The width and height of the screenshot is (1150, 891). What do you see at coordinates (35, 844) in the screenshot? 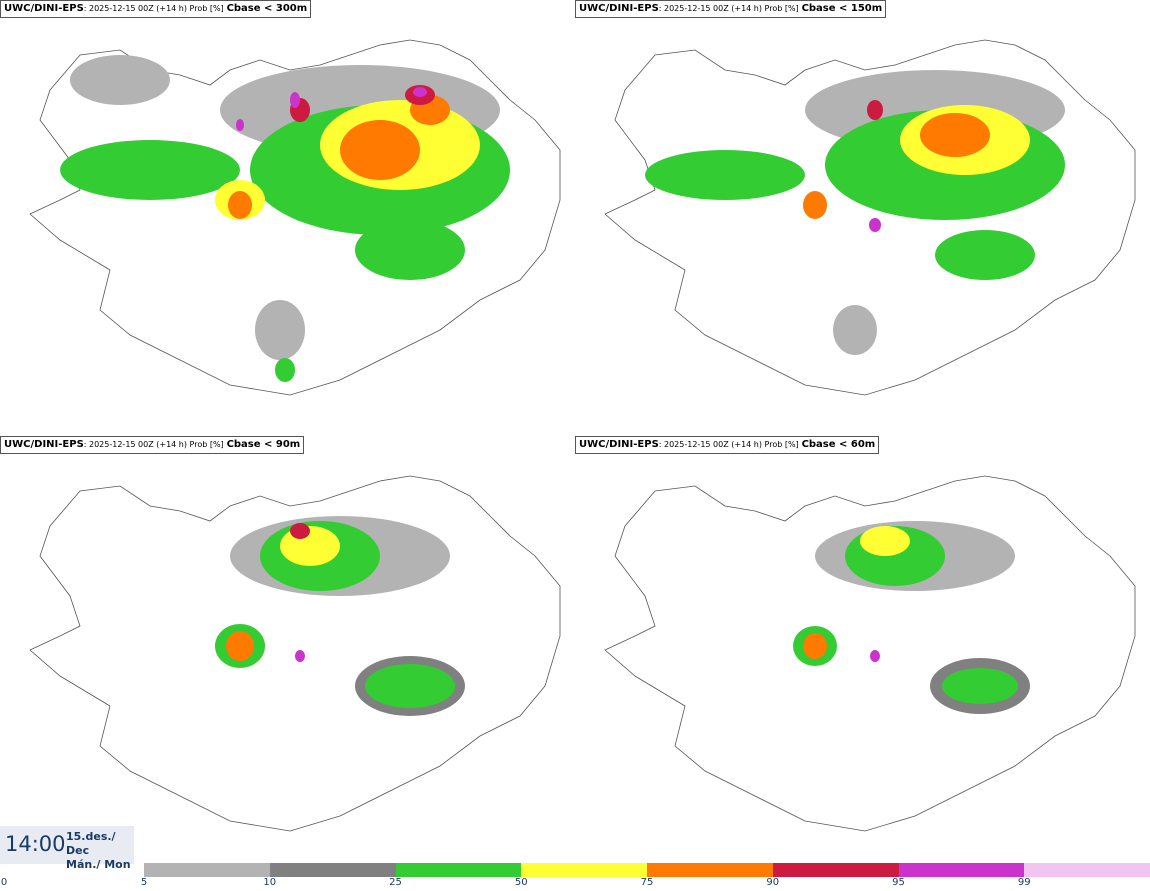
I see `valid-time: 14:00` at bounding box center [35, 844].